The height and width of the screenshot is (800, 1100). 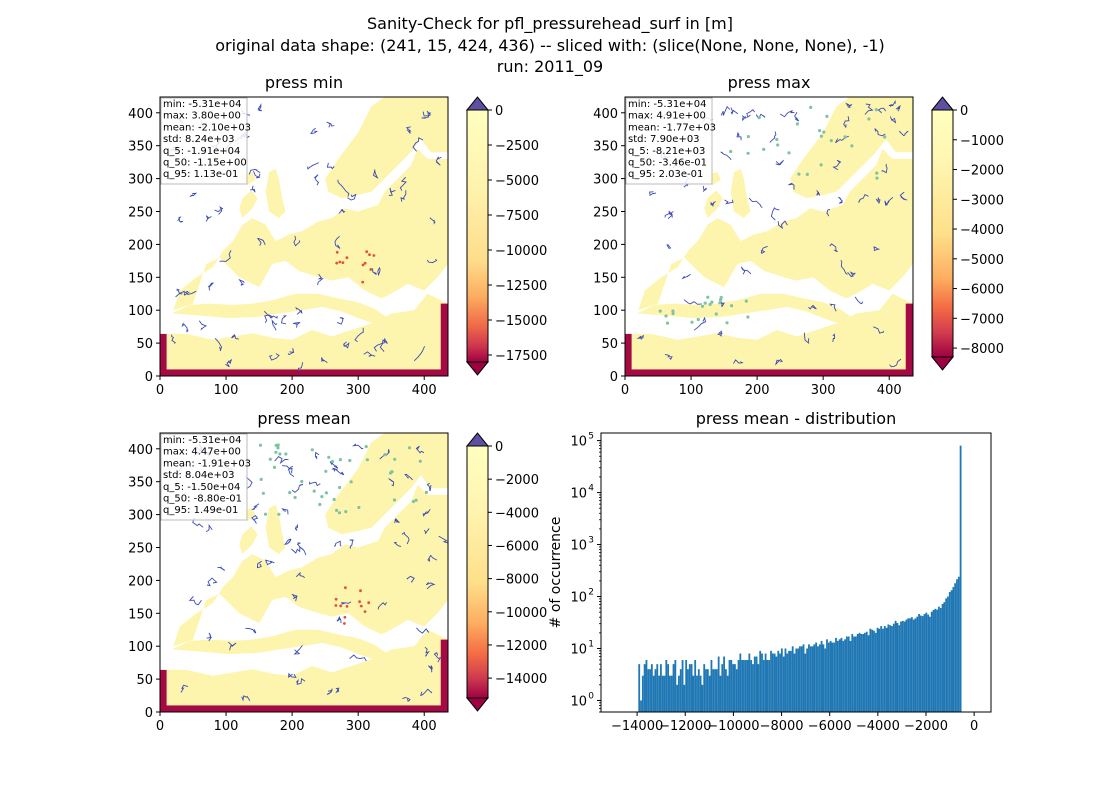 I want to click on colorbar-tick-label: −17500, so click(x=521, y=356).